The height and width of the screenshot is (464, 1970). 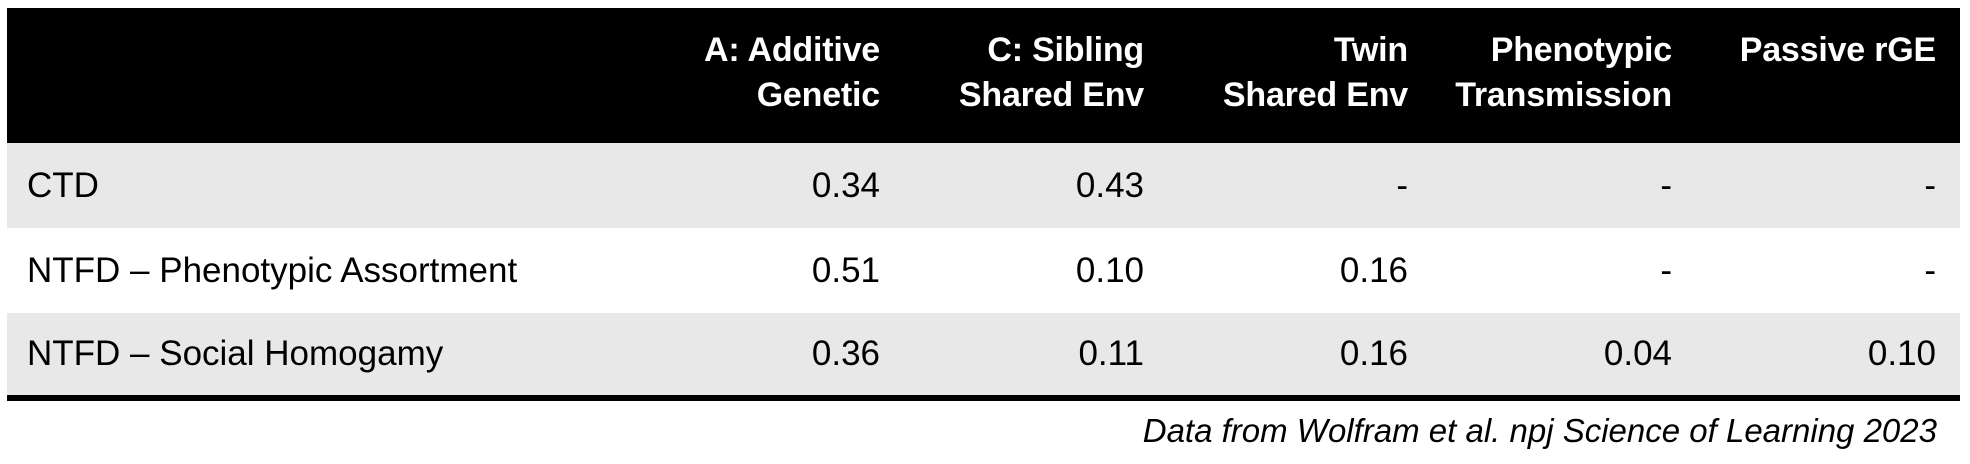 What do you see at coordinates (1564, 355) in the screenshot?
I see `cell-ntfdsh-phenotypic: 0.04` at bounding box center [1564, 355].